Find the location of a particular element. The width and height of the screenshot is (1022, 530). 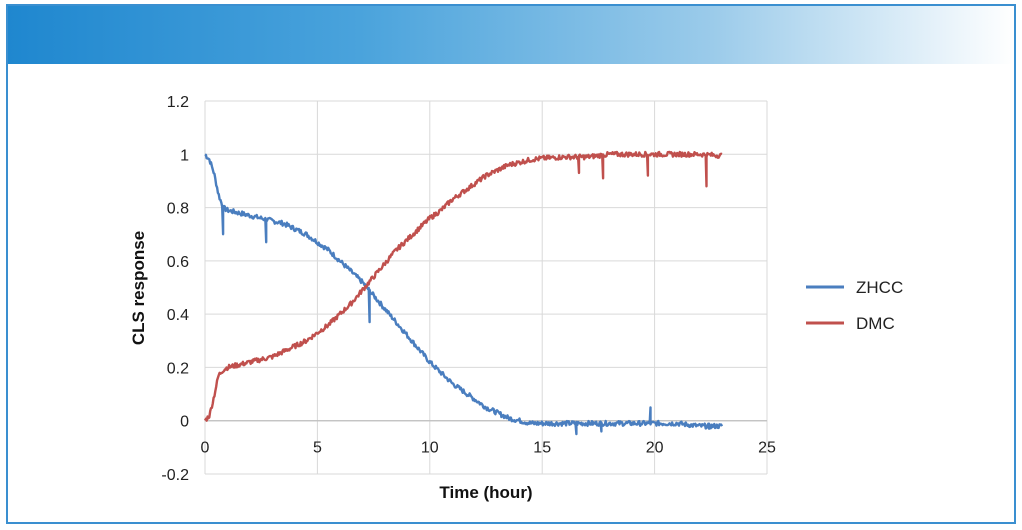

y-tick-label: 0 is located at coordinates (184, 422).